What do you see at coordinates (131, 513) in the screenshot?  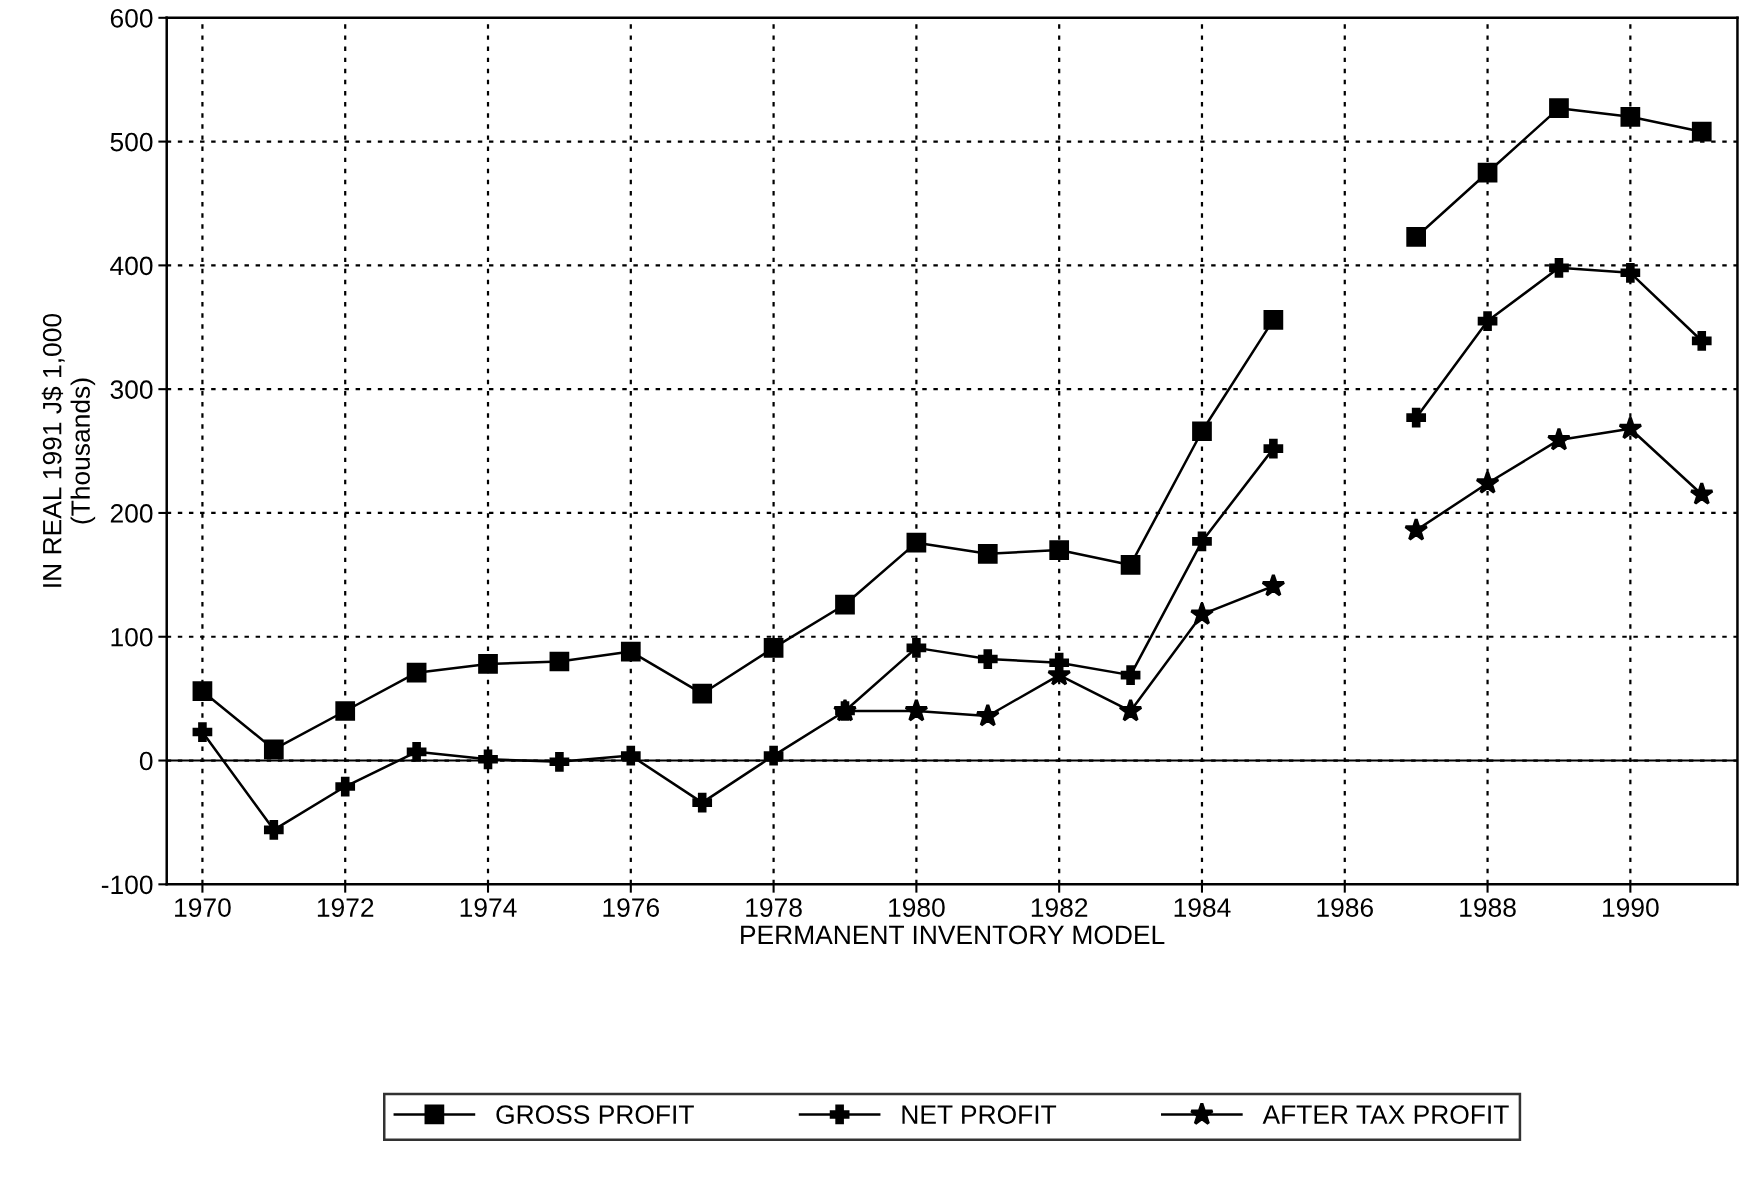 I see `y-tick-label: 200` at bounding box center [131, 513].